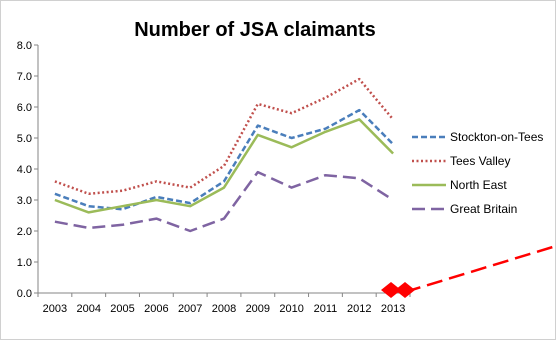  Describe the element at coordinates (24, 46) in the screenshot. I see `y-tick-label: 8.0` at that location.